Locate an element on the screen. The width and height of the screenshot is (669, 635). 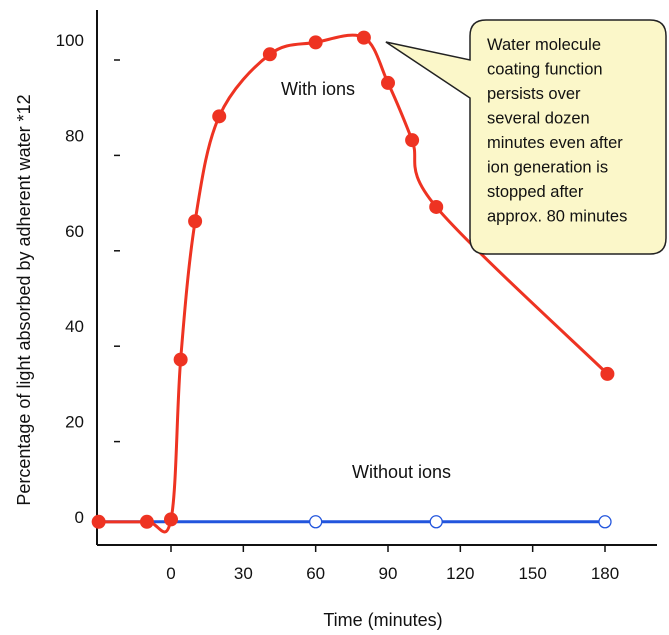
x-tick-label: 180 is located at coordinates (605, 573).